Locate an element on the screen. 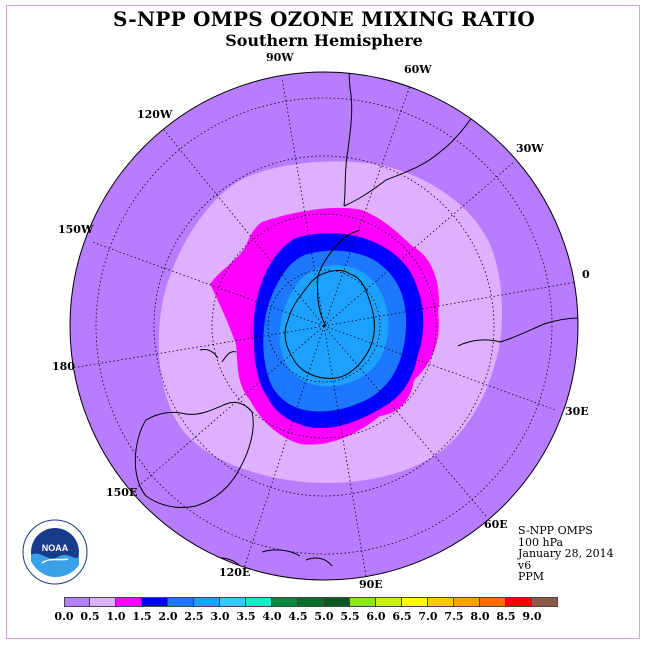  lon-label-0: 0 is located at coordinates (586, 274).